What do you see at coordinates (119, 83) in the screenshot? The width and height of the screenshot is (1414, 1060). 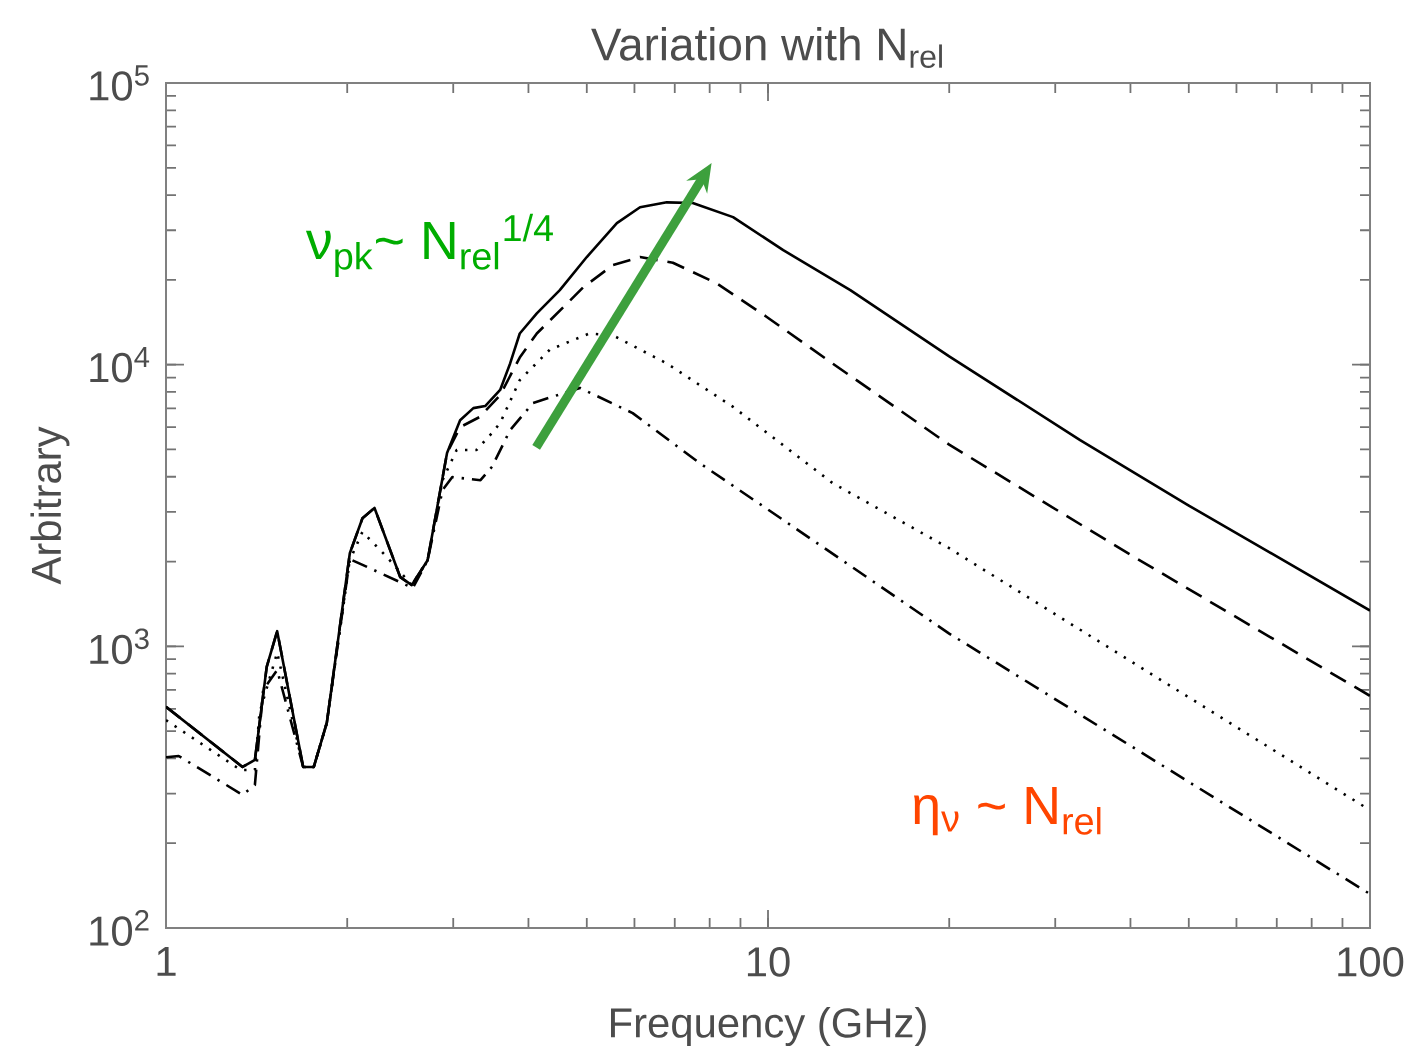 I see `y-tick-label: 10$^{5}$` at bounding box center [119, 83].